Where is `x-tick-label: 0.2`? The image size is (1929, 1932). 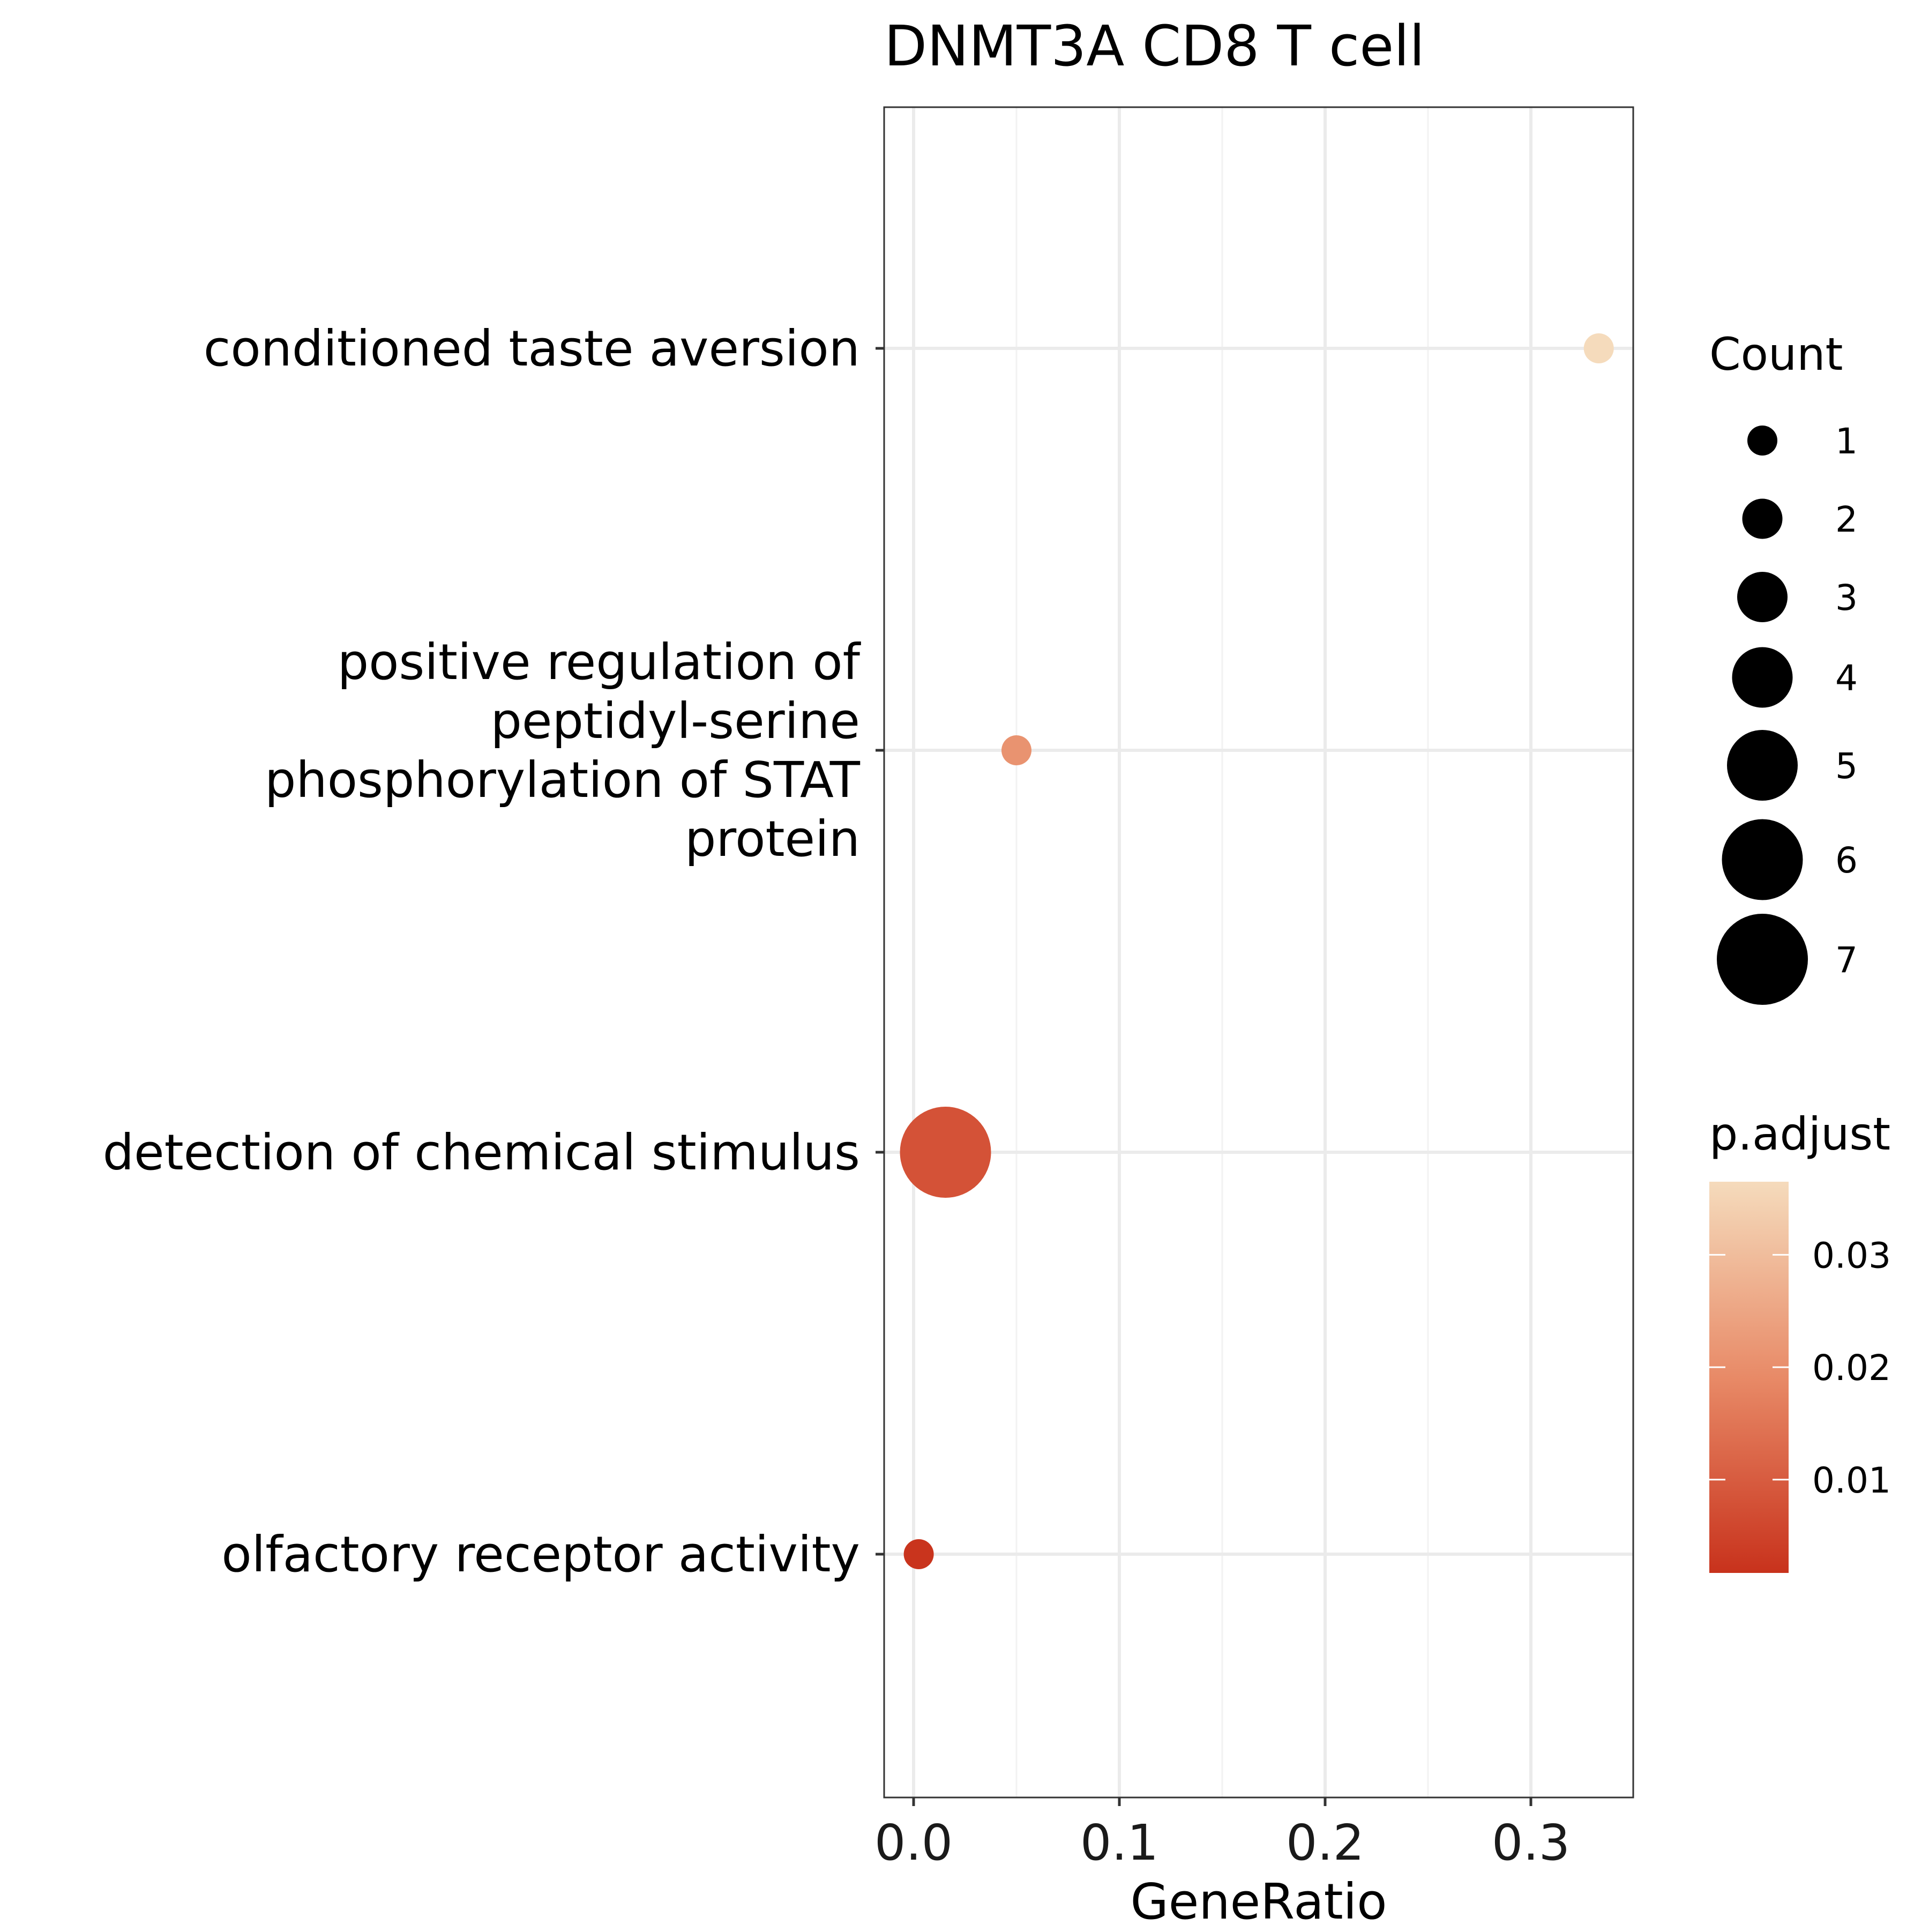
x-tick-label: 0.2 is located at coordinates (1325, 1842).